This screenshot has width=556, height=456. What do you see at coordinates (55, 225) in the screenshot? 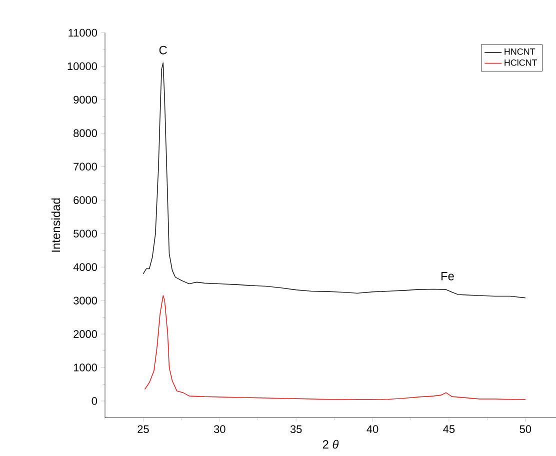
I see `y-axis-title: Intensidad` at bounding box center [55, 225].